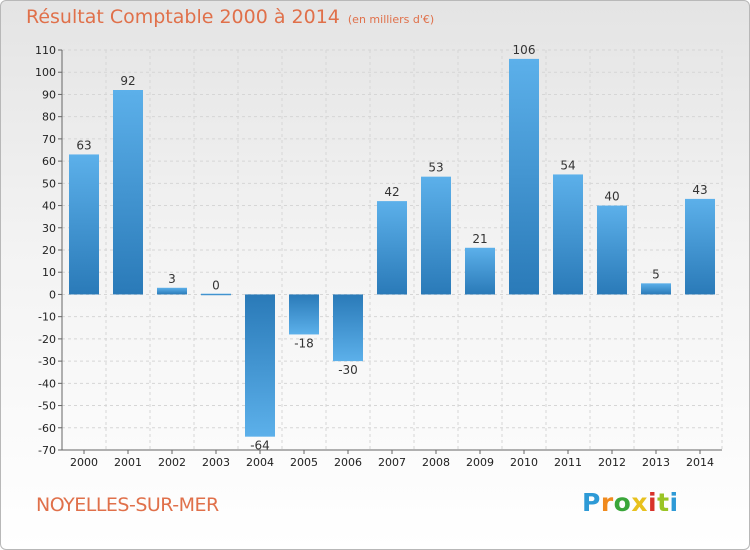 The width and height of the screenshot is (750, 550). I want to click on y-tick-label: -60, so click(47, 428).